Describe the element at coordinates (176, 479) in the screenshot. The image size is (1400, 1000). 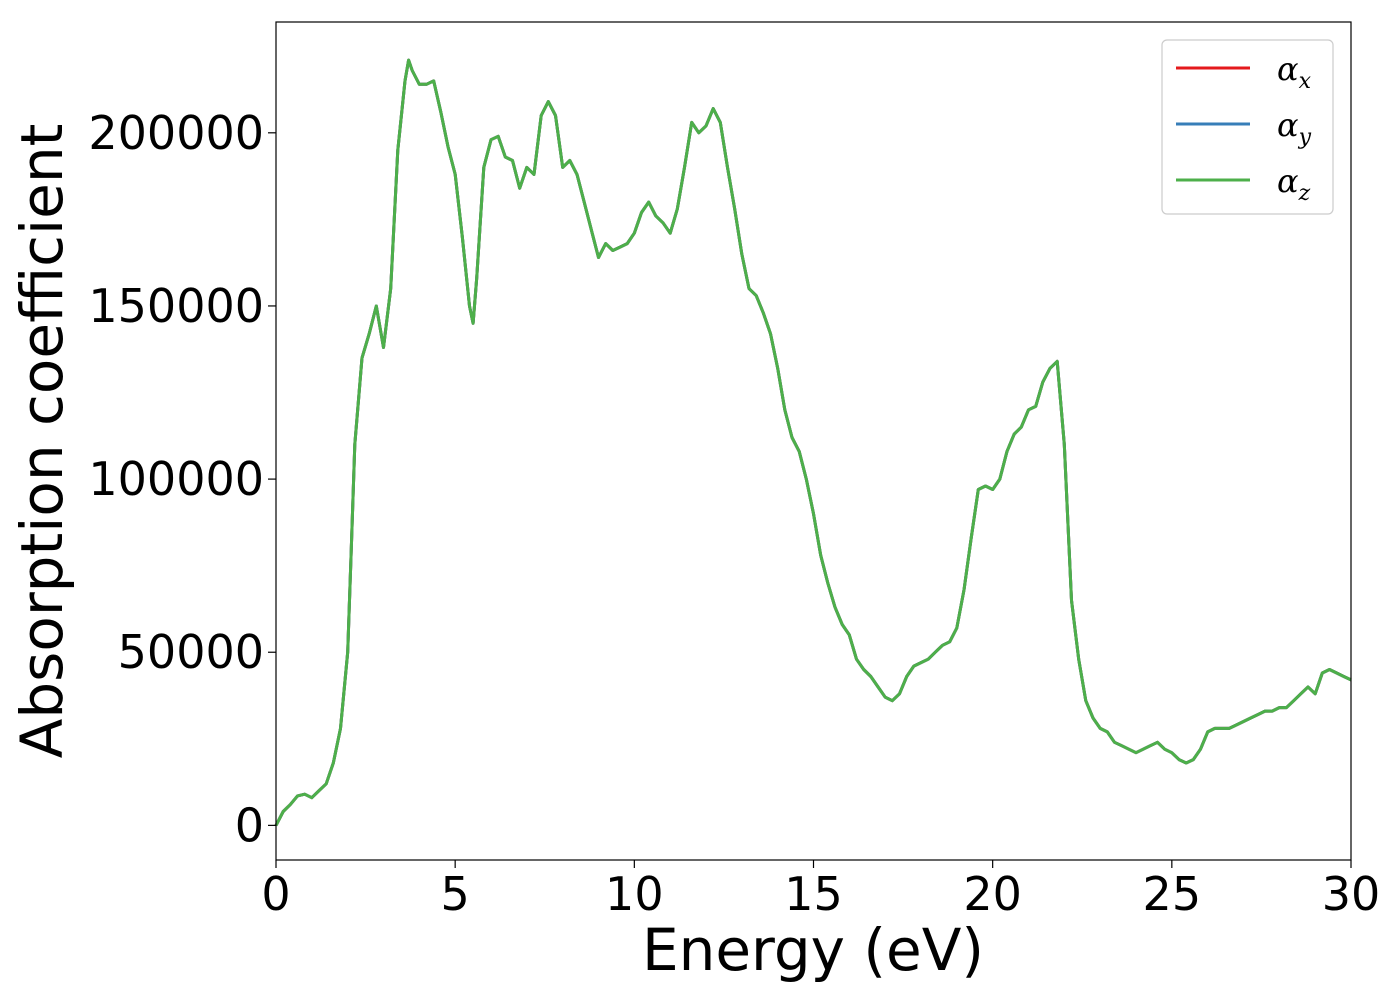
I see `y-tick-label: 100000` at that location.